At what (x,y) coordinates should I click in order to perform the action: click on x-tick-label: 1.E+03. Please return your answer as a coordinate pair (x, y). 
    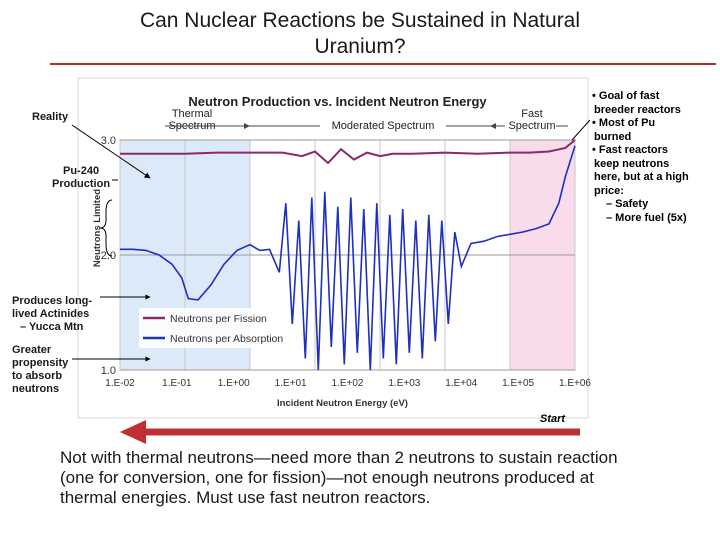
    Looking at the image, I should click on (404, 383).